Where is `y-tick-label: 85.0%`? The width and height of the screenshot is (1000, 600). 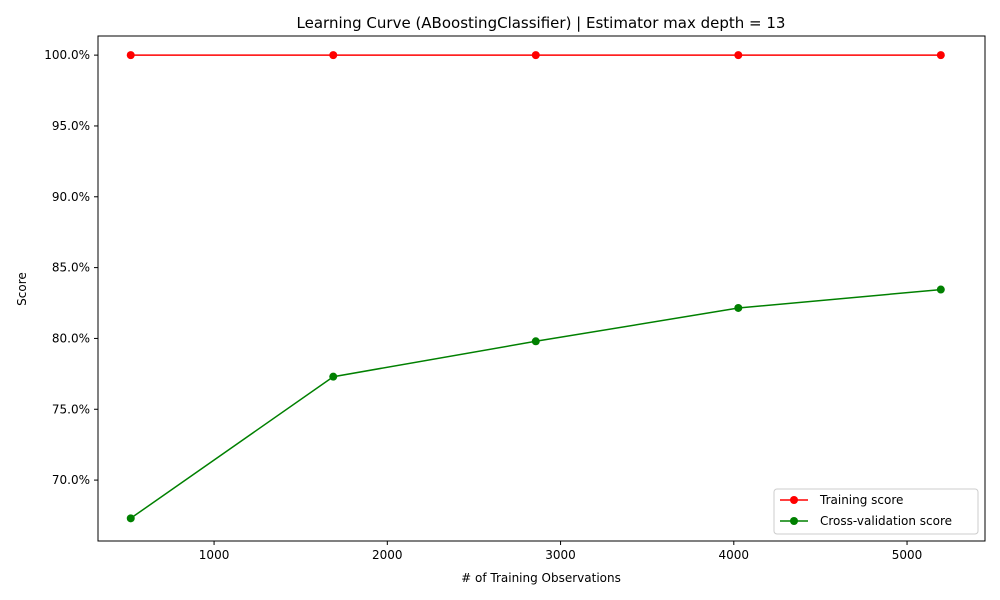
y-tick-label: 85.0% is located at coordinates (71, 268).